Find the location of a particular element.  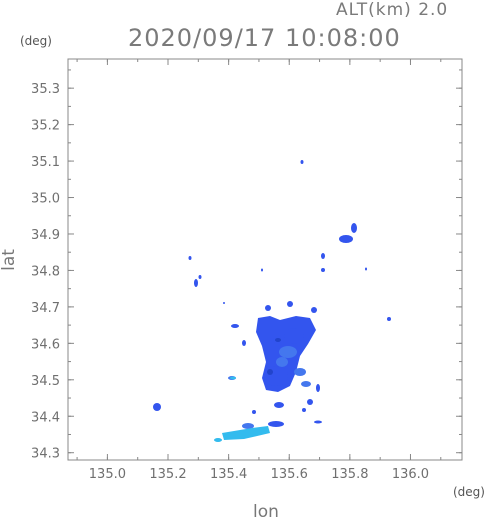

y-unit-label: (deg) is located at coordinates (36, 41).